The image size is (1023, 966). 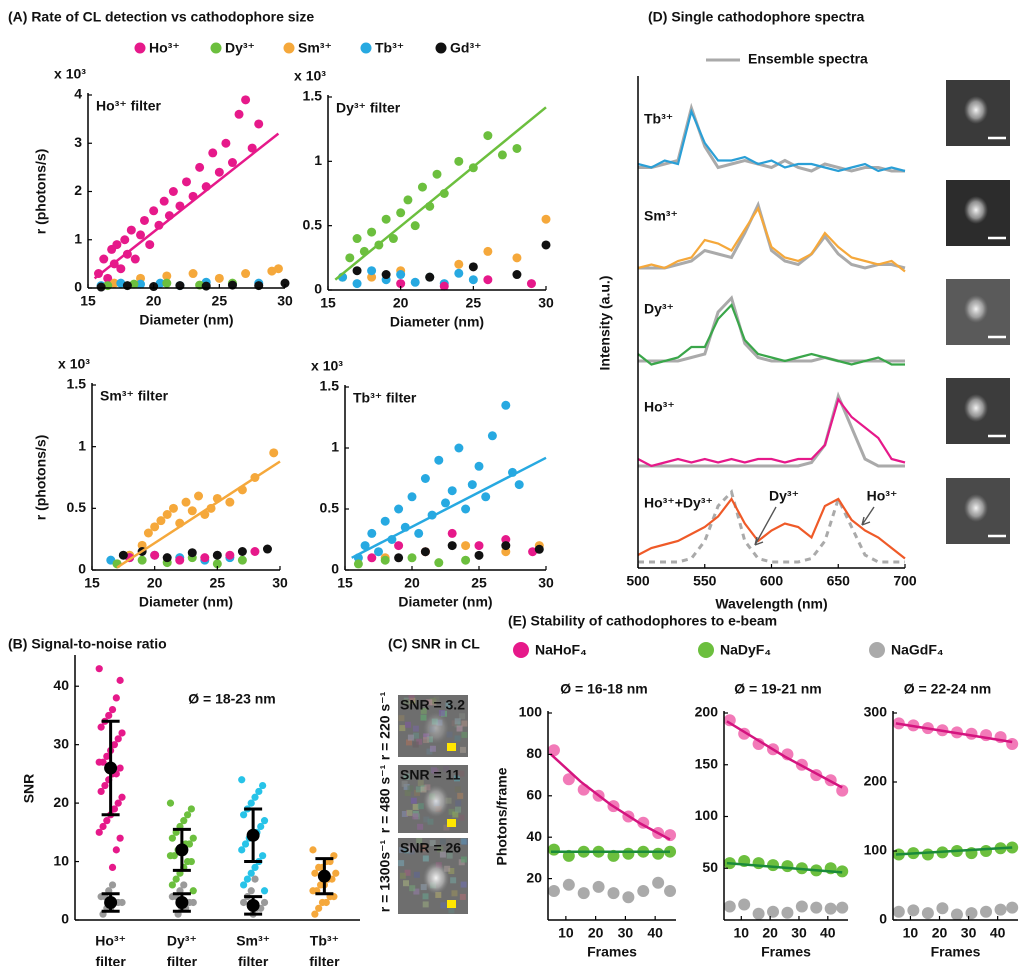 What do you see at coordinates (436, 728) in the screenshot?
I see `particle` at bounding box center [436, 728].